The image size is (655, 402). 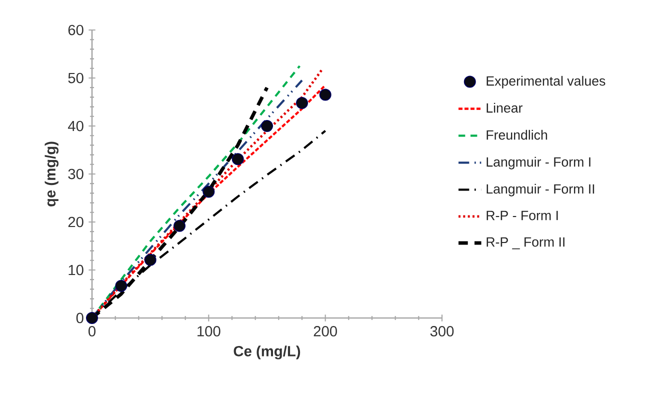 I want to click on y-axis-title: qe (mg/g), so click(x=51, y=174).